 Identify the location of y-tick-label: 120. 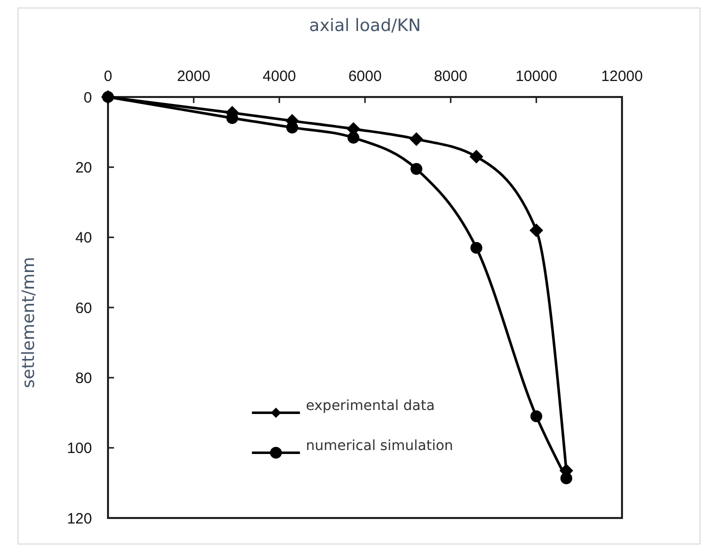
(79, 519).